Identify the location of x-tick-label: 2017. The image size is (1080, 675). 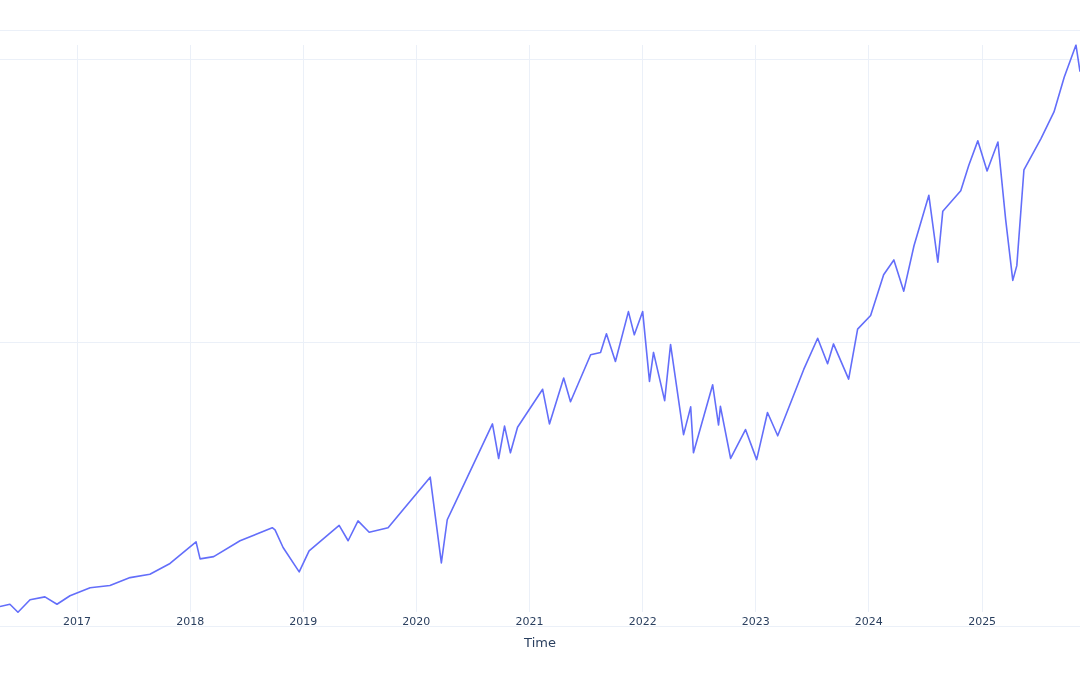
(77, 621).